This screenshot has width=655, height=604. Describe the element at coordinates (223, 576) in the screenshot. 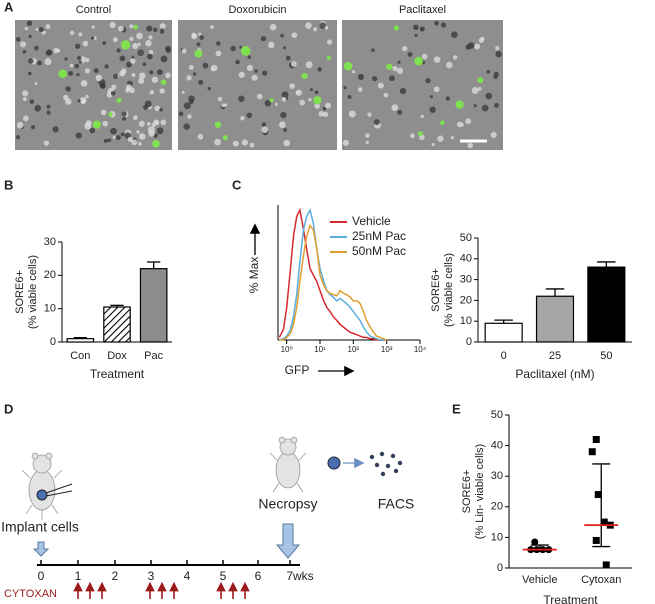

I see `timeline-label: 5` at that location.